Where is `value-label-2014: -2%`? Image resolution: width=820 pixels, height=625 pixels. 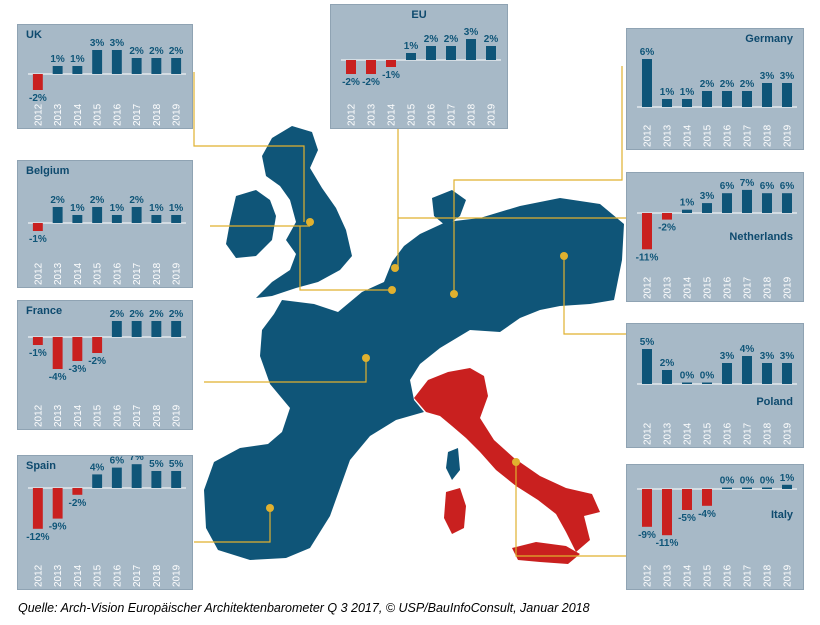 value-label-2014: -2% is located at coordinates (78, 503).